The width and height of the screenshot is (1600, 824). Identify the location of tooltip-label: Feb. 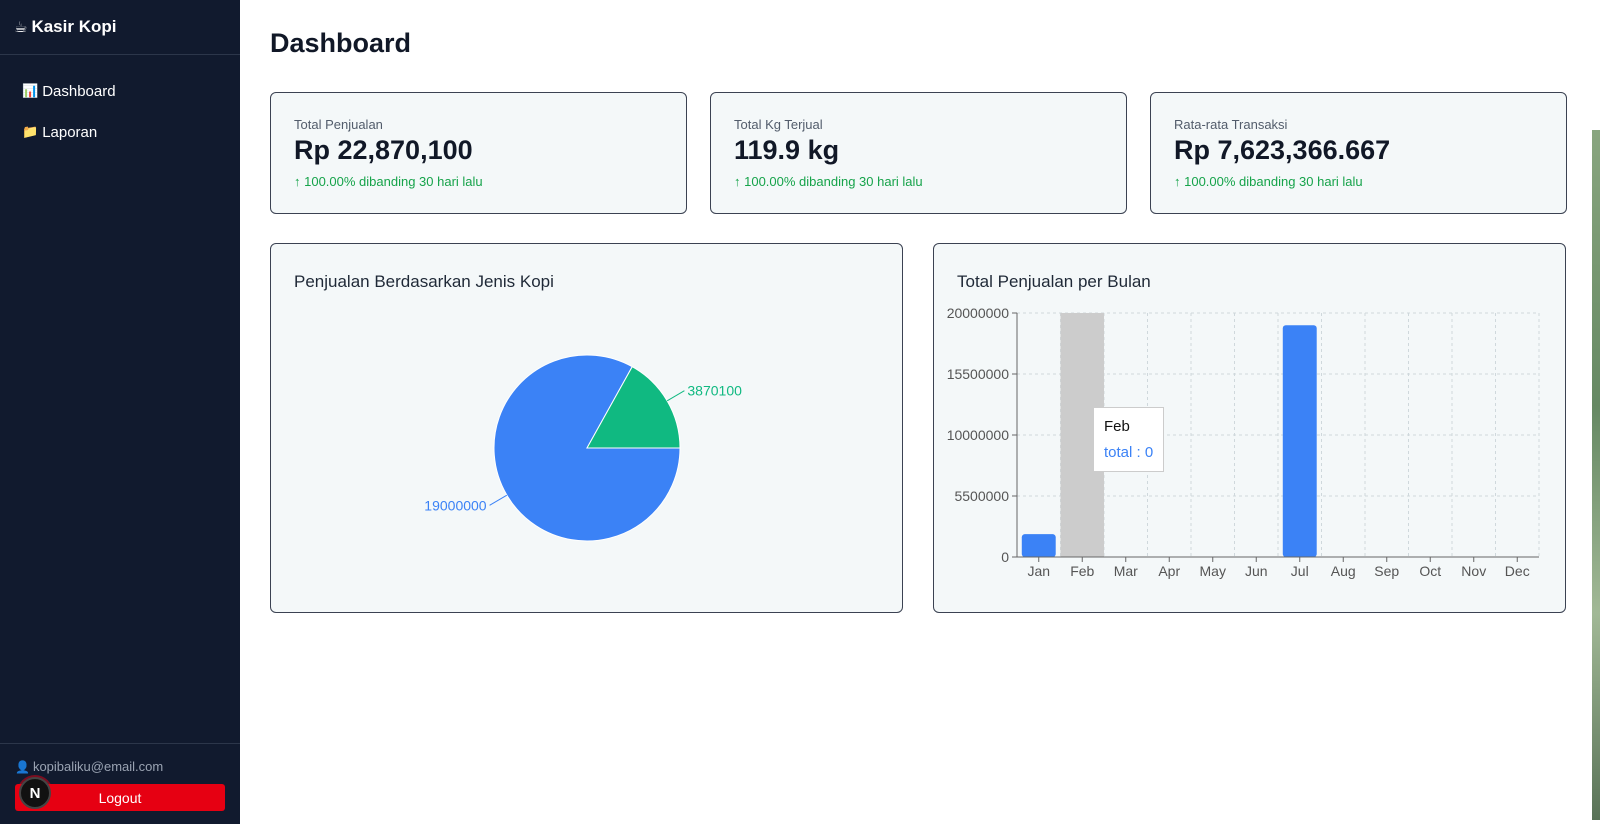
(1117, 426).